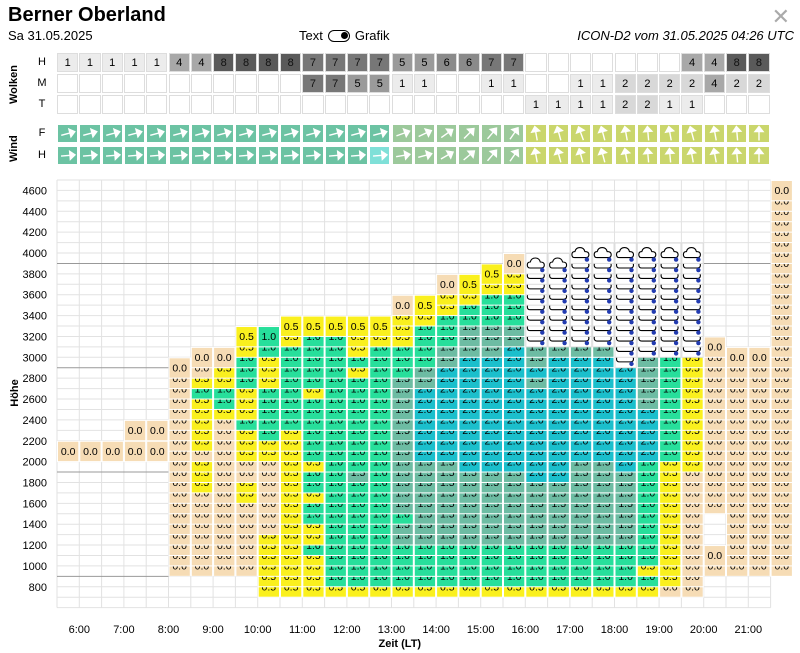 This screenshot has height=653, width=800. I want to click on cloud-cell: 4, so click(714, 62).